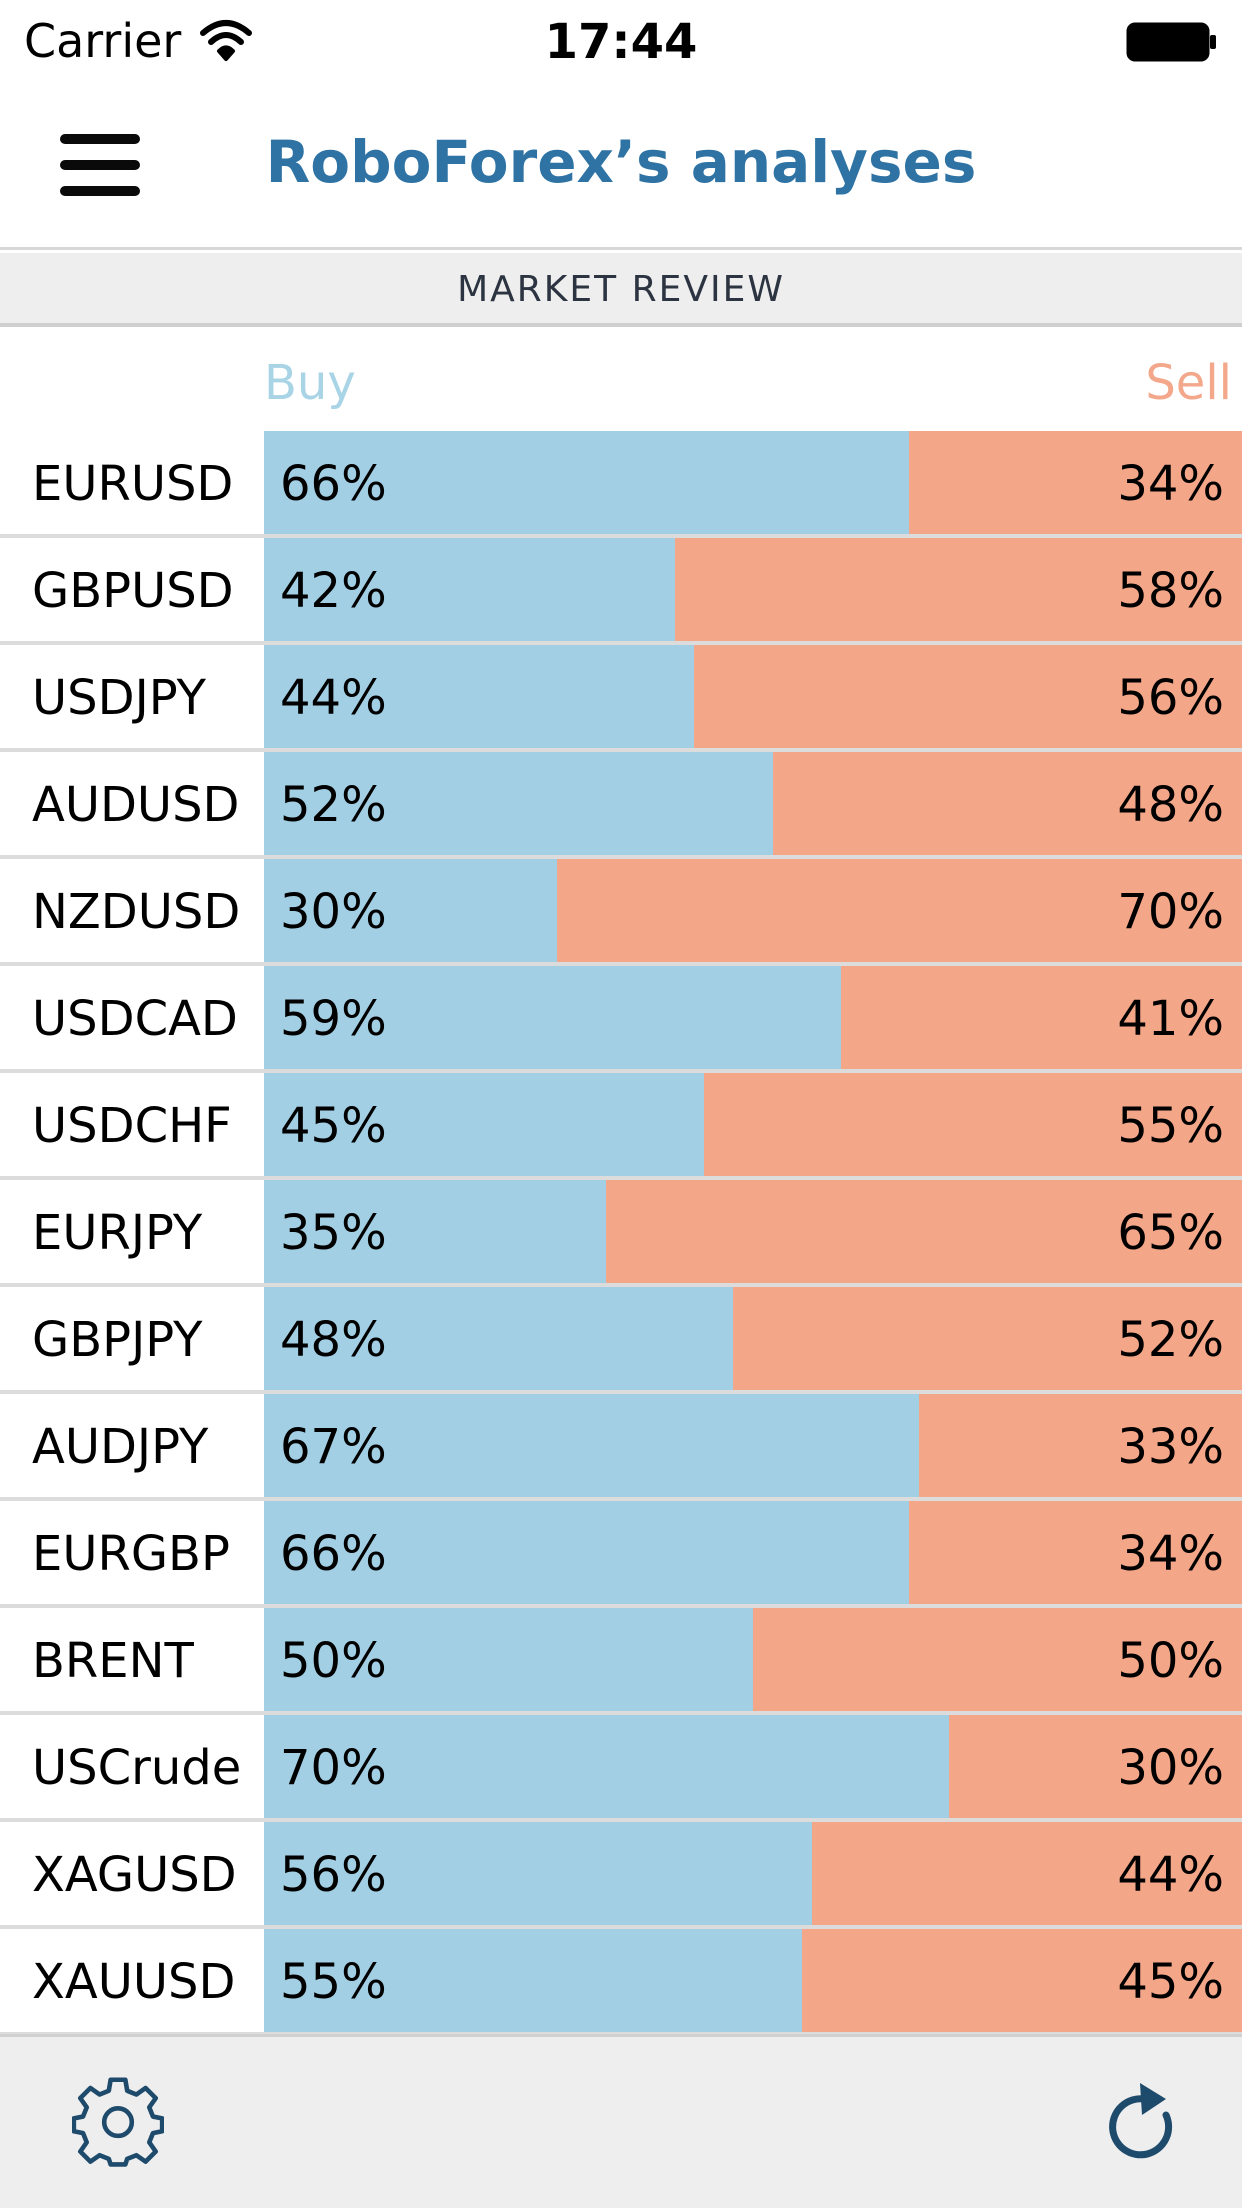 This screenshot has height=2208, width=1242. Describe the element at coordinates (101, 165) in the screenshot. I see `hamburger-menu-icon` at that location.